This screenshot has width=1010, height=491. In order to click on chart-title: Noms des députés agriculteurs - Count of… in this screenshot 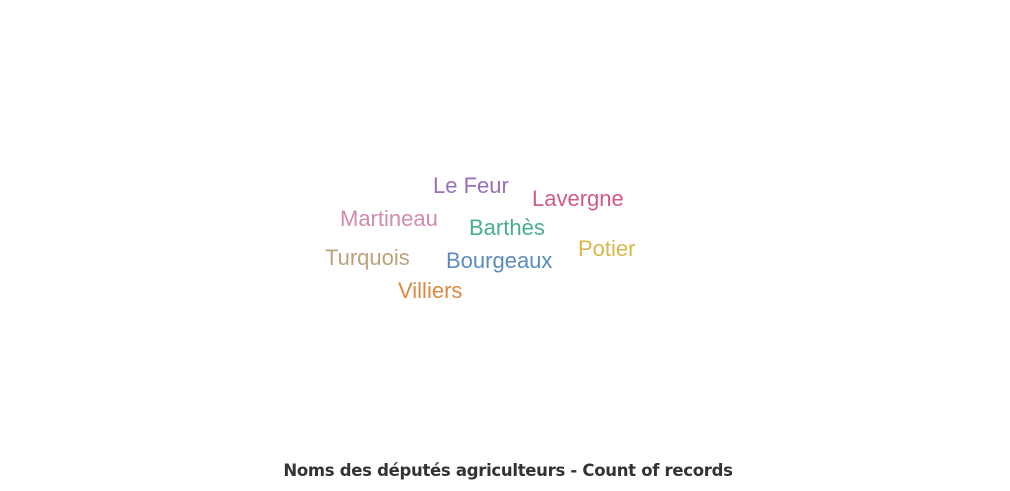, I will do `click(508, 470)`.